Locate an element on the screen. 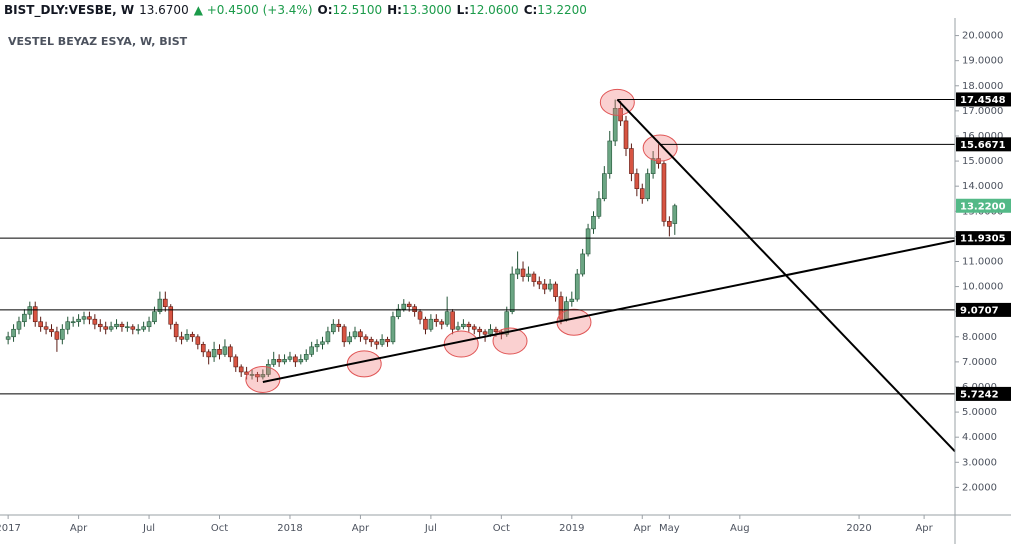 The width and height of the screenshot is (1011, 544). y-tick-label: 19.0000 is located at coordinates (982, 61).